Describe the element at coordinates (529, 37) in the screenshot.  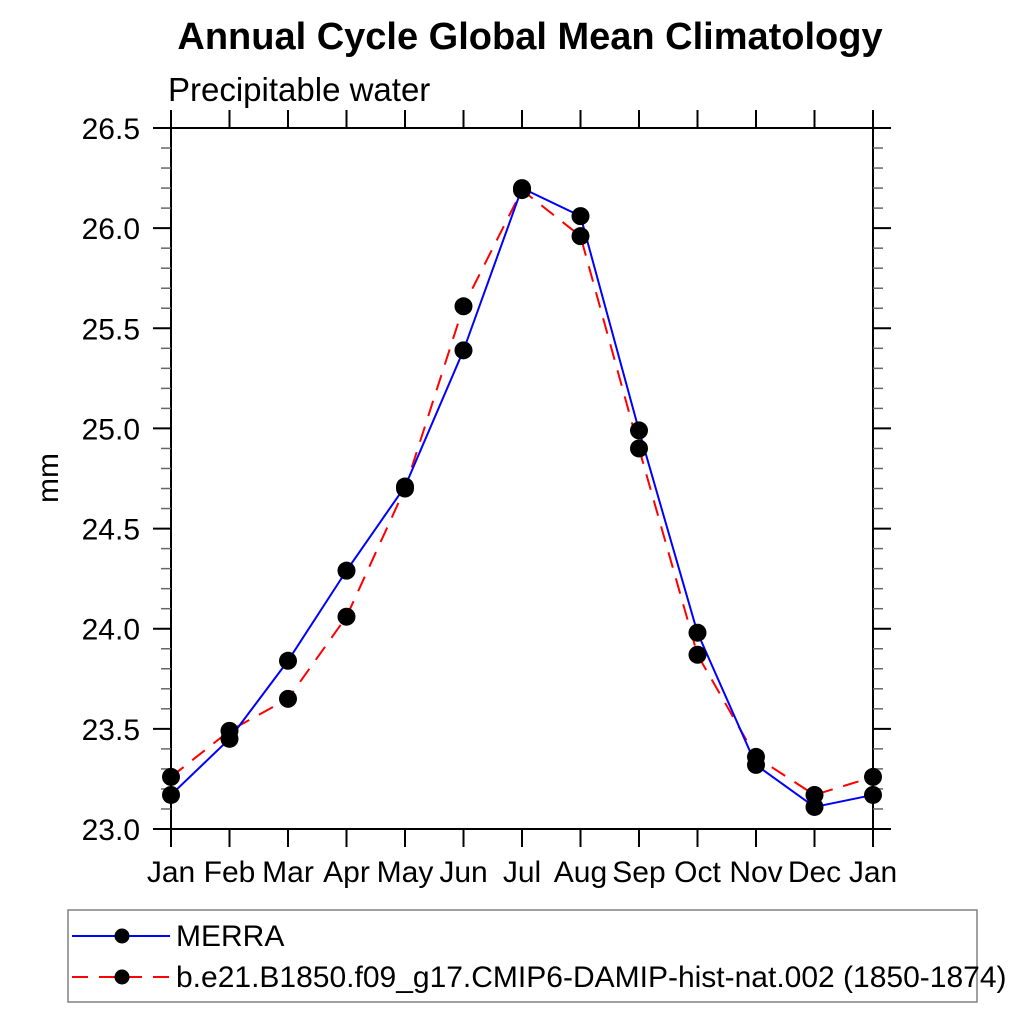
I see `chart-title: Annual Cycle Global Mean Climatology` at that location.